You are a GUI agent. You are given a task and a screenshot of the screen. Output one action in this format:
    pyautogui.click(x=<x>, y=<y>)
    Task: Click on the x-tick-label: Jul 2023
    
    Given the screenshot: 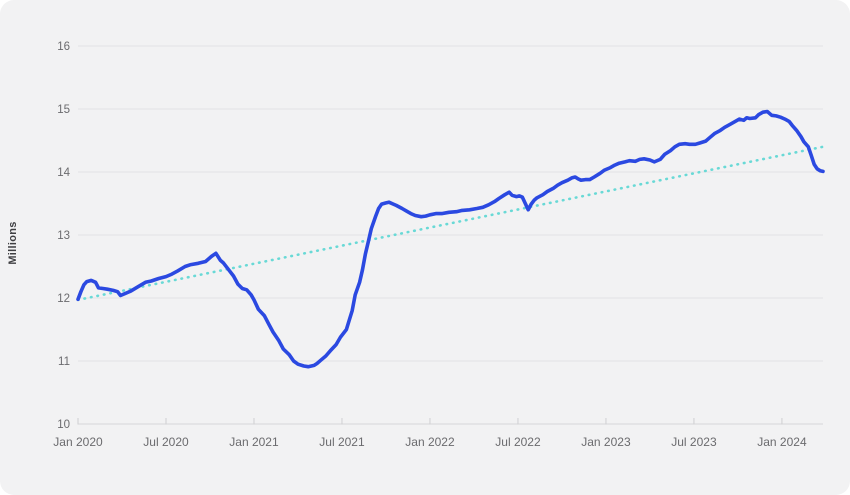 What is the action you would take?
    pyautogui.click(x=694, y=442)
    